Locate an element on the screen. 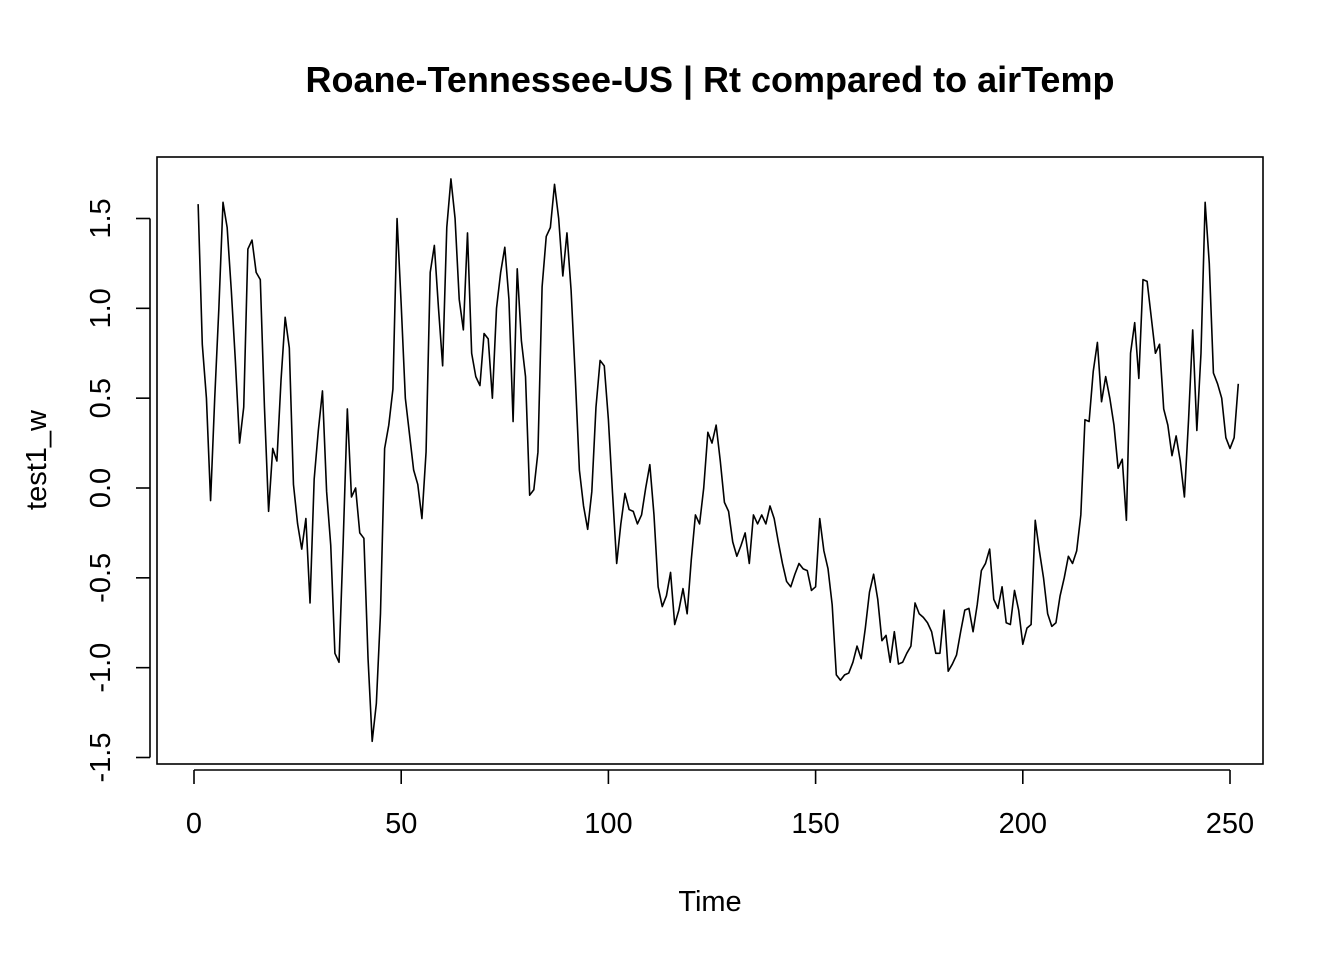 The image size is (1344, 960). x-tick-label: 150 is located at coordinates (815, 824).